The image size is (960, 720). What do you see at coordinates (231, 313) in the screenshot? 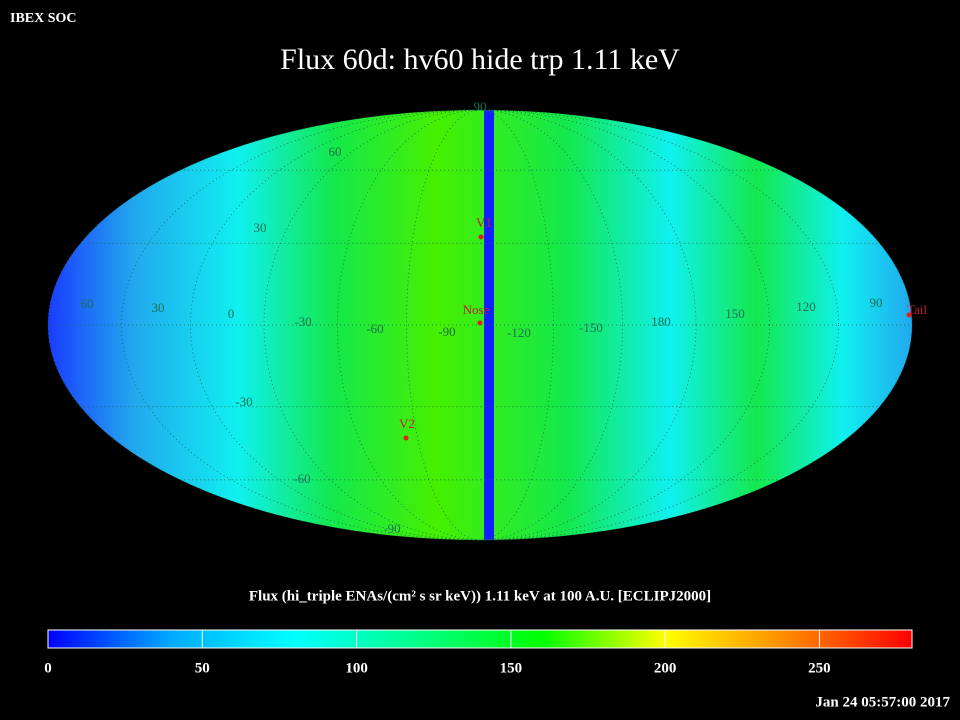
I see `longitude-label: 0` at bounding box center [231, 313].